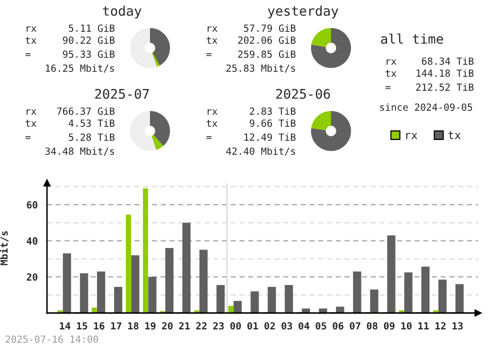 The image size is (500, 348). I want to click on x-tick-label: 03, so click(287, 326).